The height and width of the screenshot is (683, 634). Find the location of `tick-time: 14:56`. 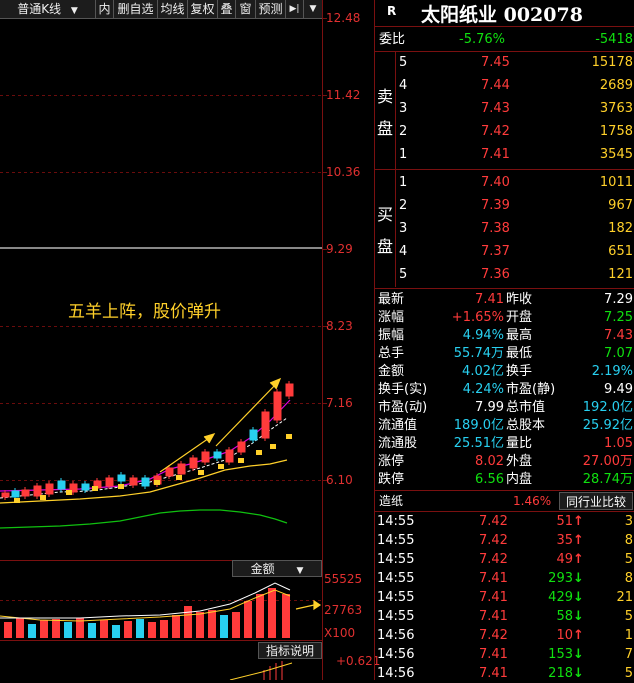

tick-time: 14:56 is located at coordinates (396, 635).